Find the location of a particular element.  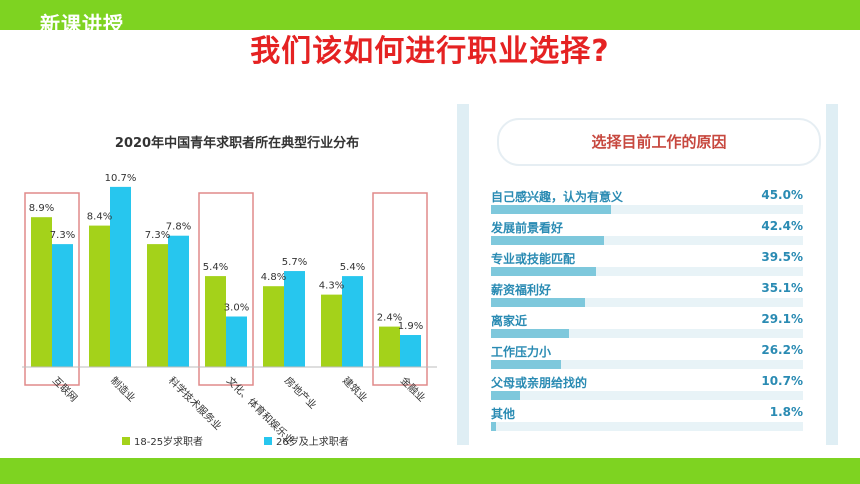

category-tick-label: 互联网 is located at coordinates (65, 390).